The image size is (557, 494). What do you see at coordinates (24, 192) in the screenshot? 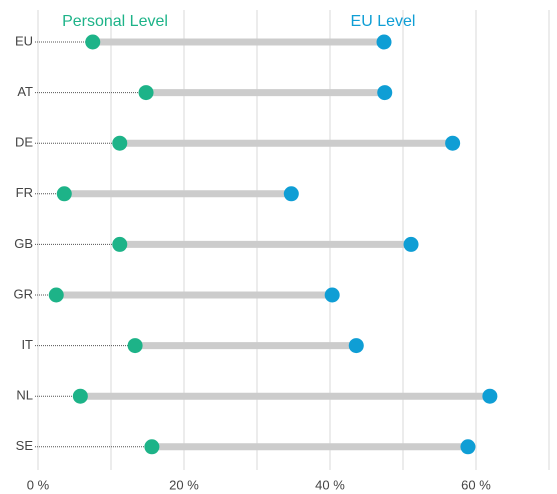
I see `y-tick-label: FR` at bounding box center [24, 192].